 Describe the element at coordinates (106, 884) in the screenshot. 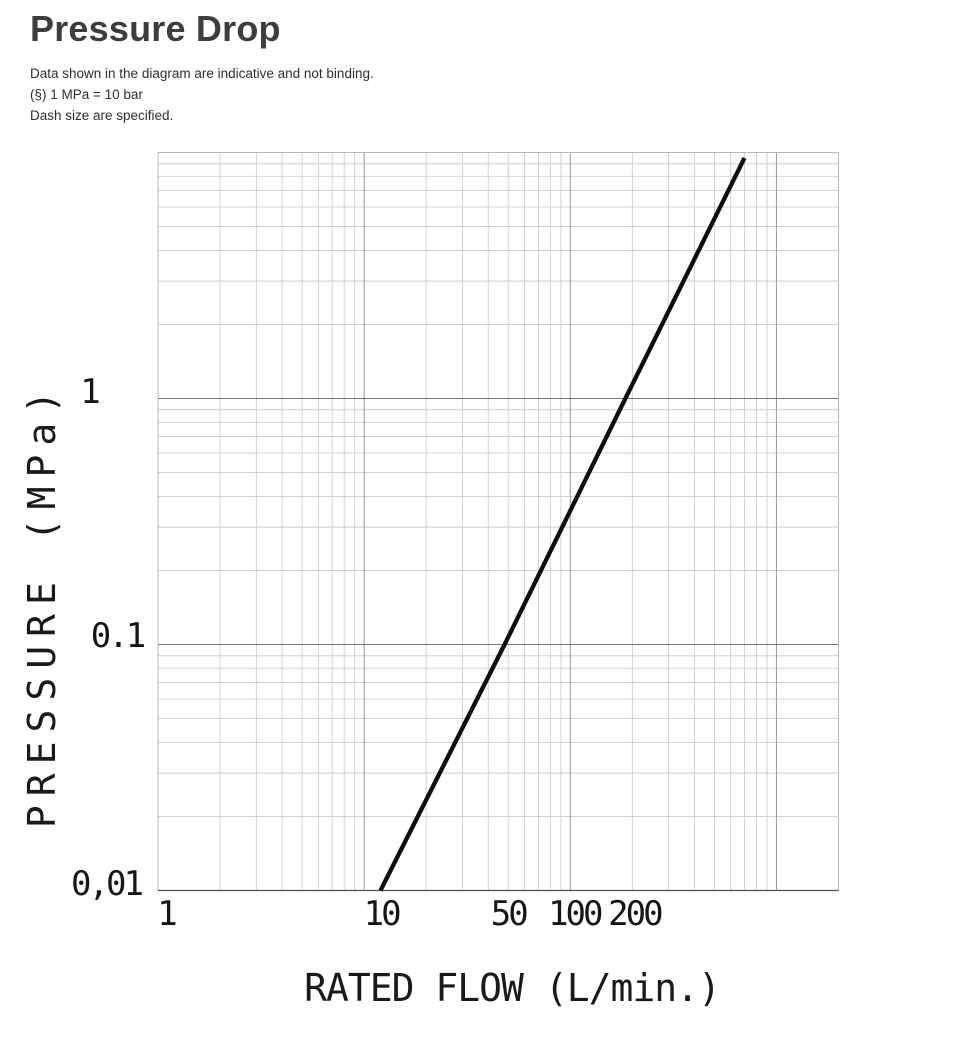

I see `y-tick-label-0,01: 0,01` at that location.